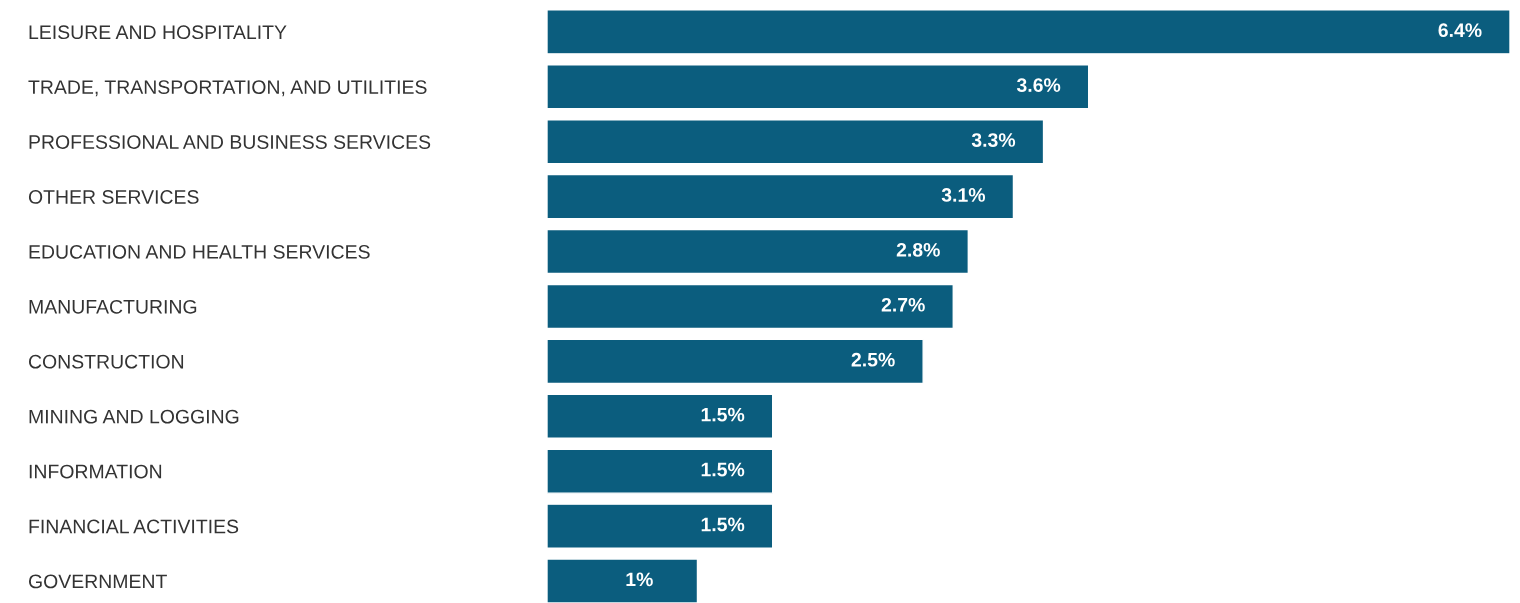 This screenshot has height=603, width=1520. Describe the element at coordinates (134, 416) in the screenshot. I see `y-tick-label: MINING AND LOGGING` at that location.